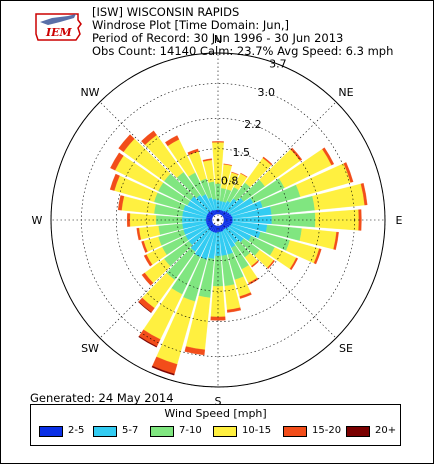 The image size is (434, 464). I want to click on compass-label-nw: NW, so click(89, 92).